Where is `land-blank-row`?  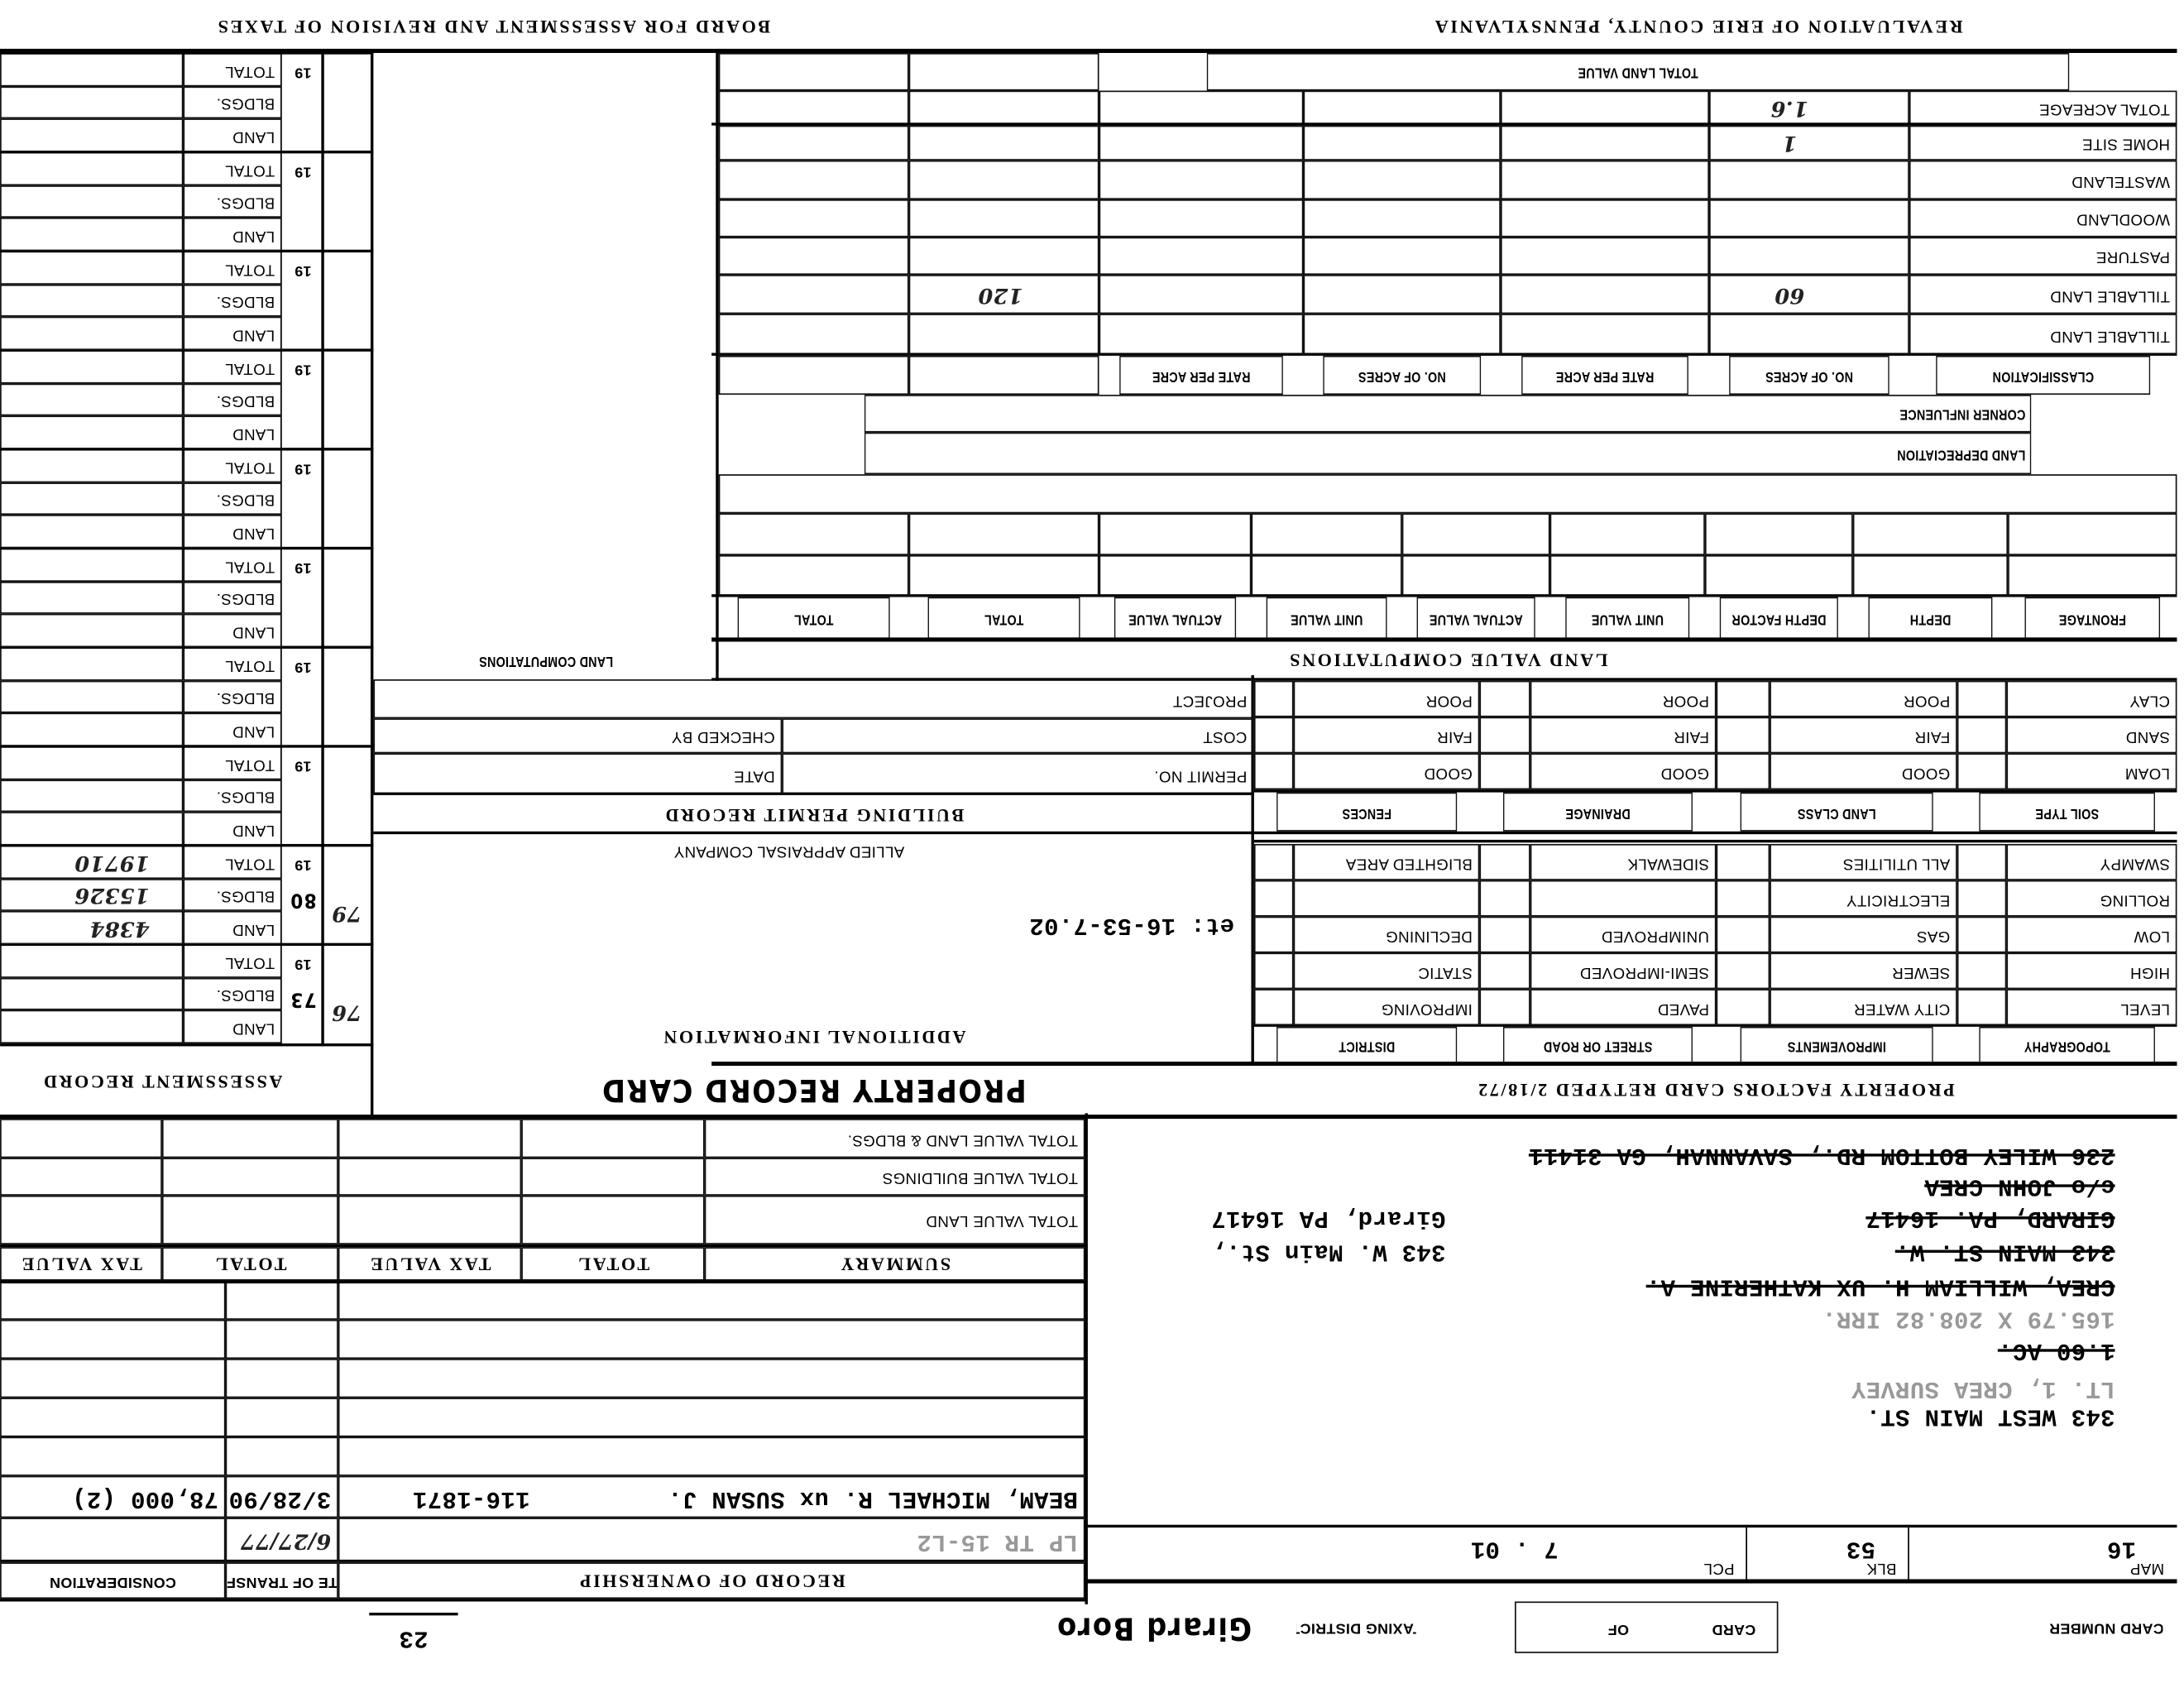 land-blank-row is located at coordinates (1447, 494).